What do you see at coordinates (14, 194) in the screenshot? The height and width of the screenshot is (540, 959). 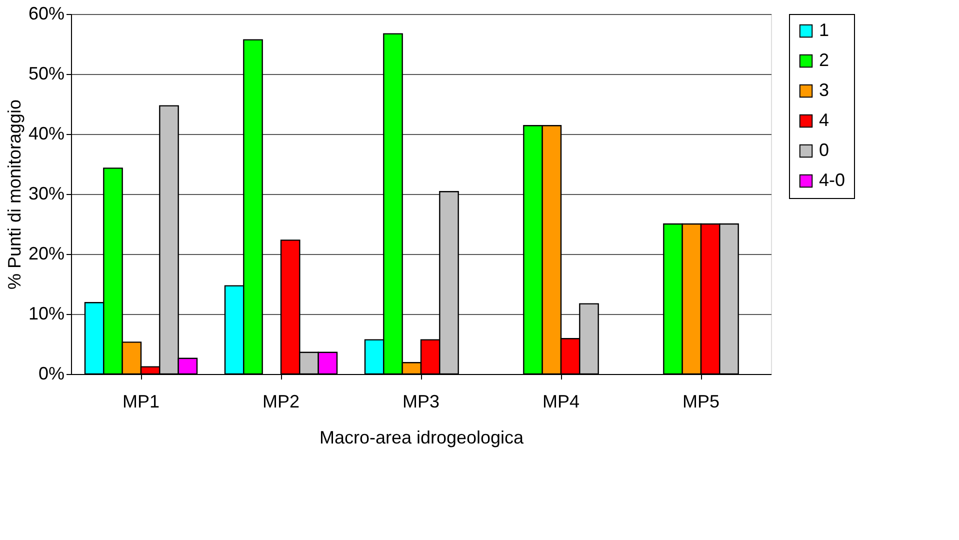 I see `y-axis-title: % Punti di monitoraggio` at bounding box center [14, 194].